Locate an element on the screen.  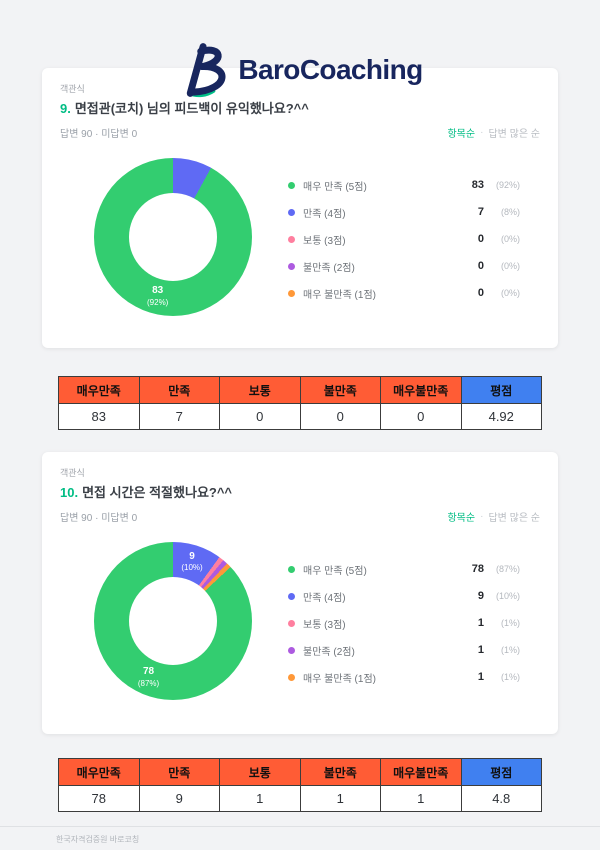
table-value-row: 83 7 0 0 0 4.92 is located at coordinates (300, 416).